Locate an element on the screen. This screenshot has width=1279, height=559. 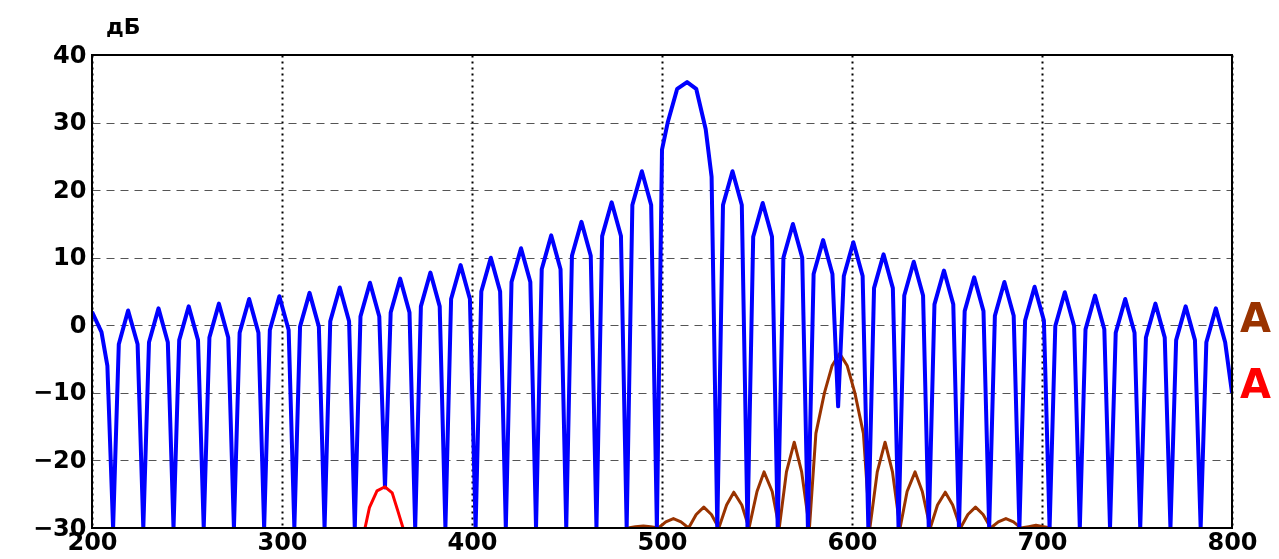
y-tick-label: 0 is located at coordinates (78, 324).